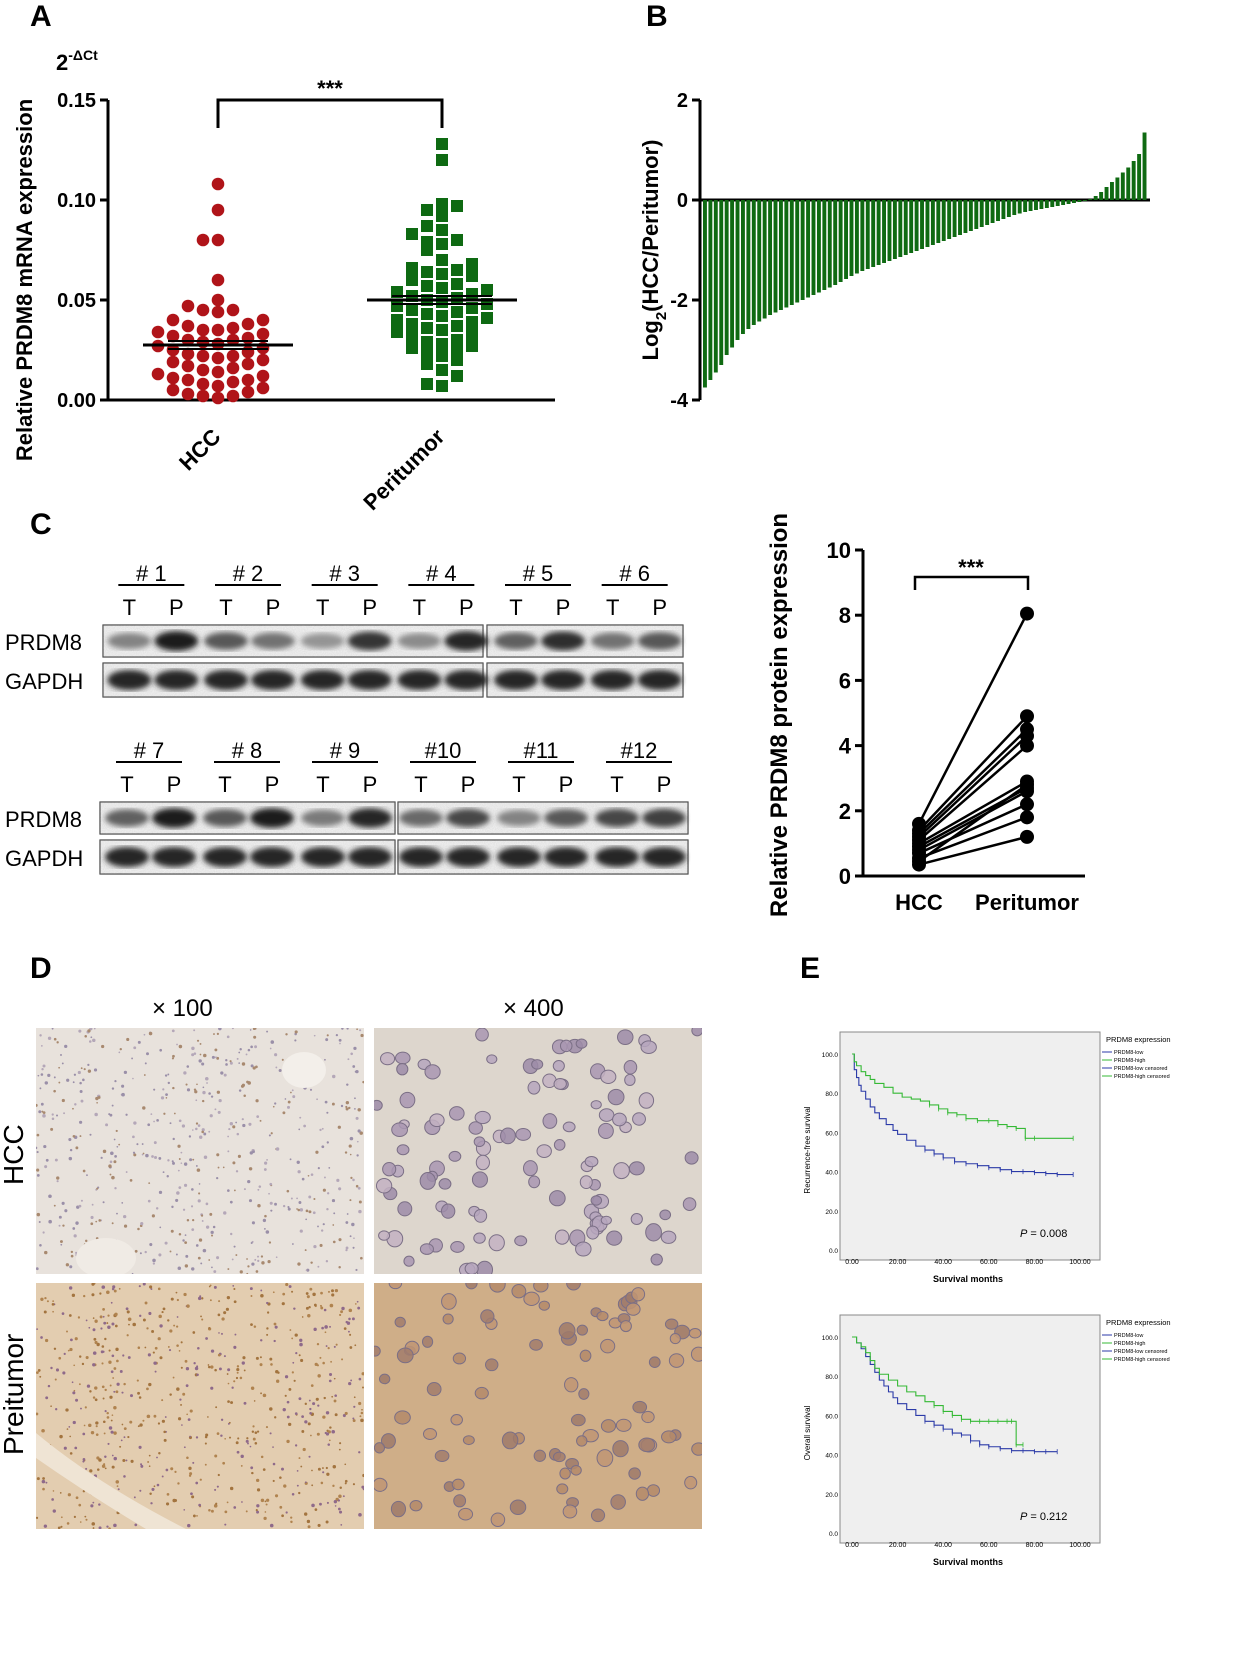  I want to click on data-point-peritumor, so click(457, 326).